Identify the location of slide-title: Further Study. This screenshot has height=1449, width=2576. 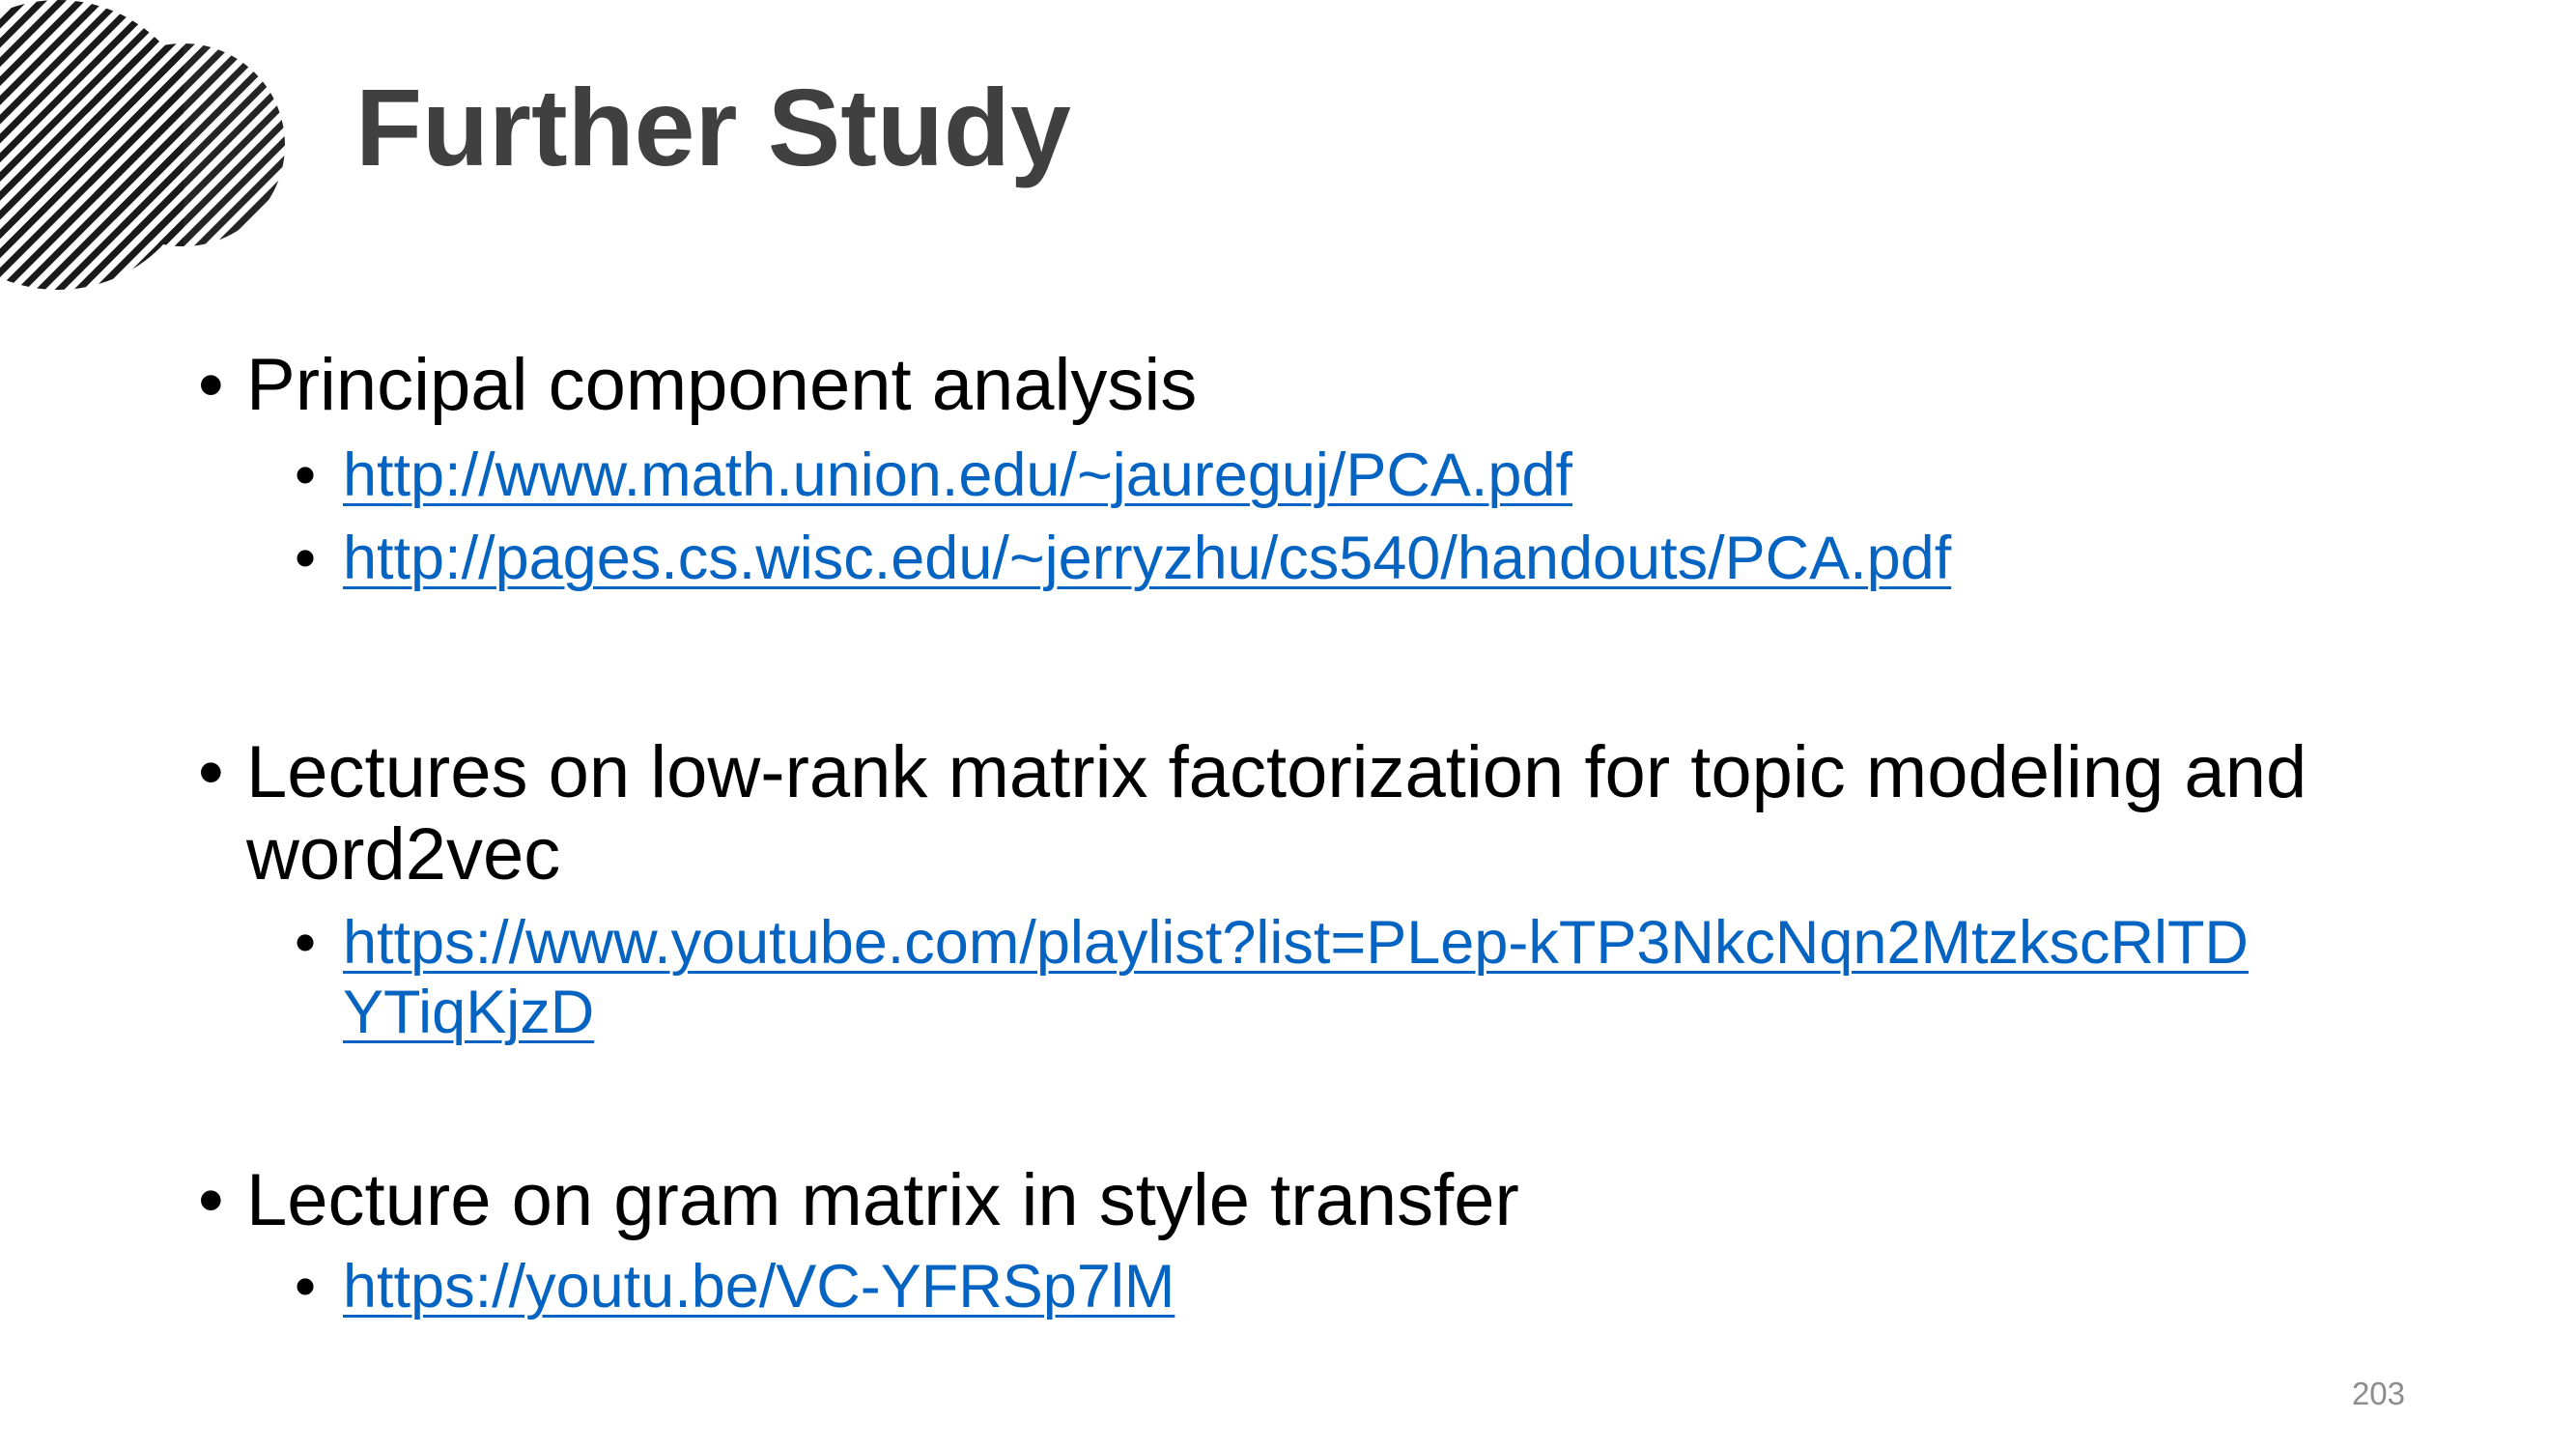
(713, 127).